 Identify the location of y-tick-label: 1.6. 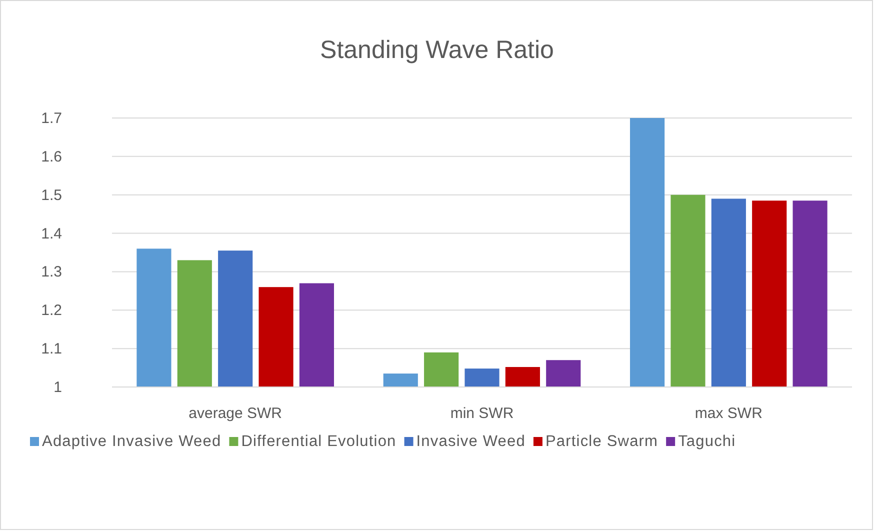
(51, 157).